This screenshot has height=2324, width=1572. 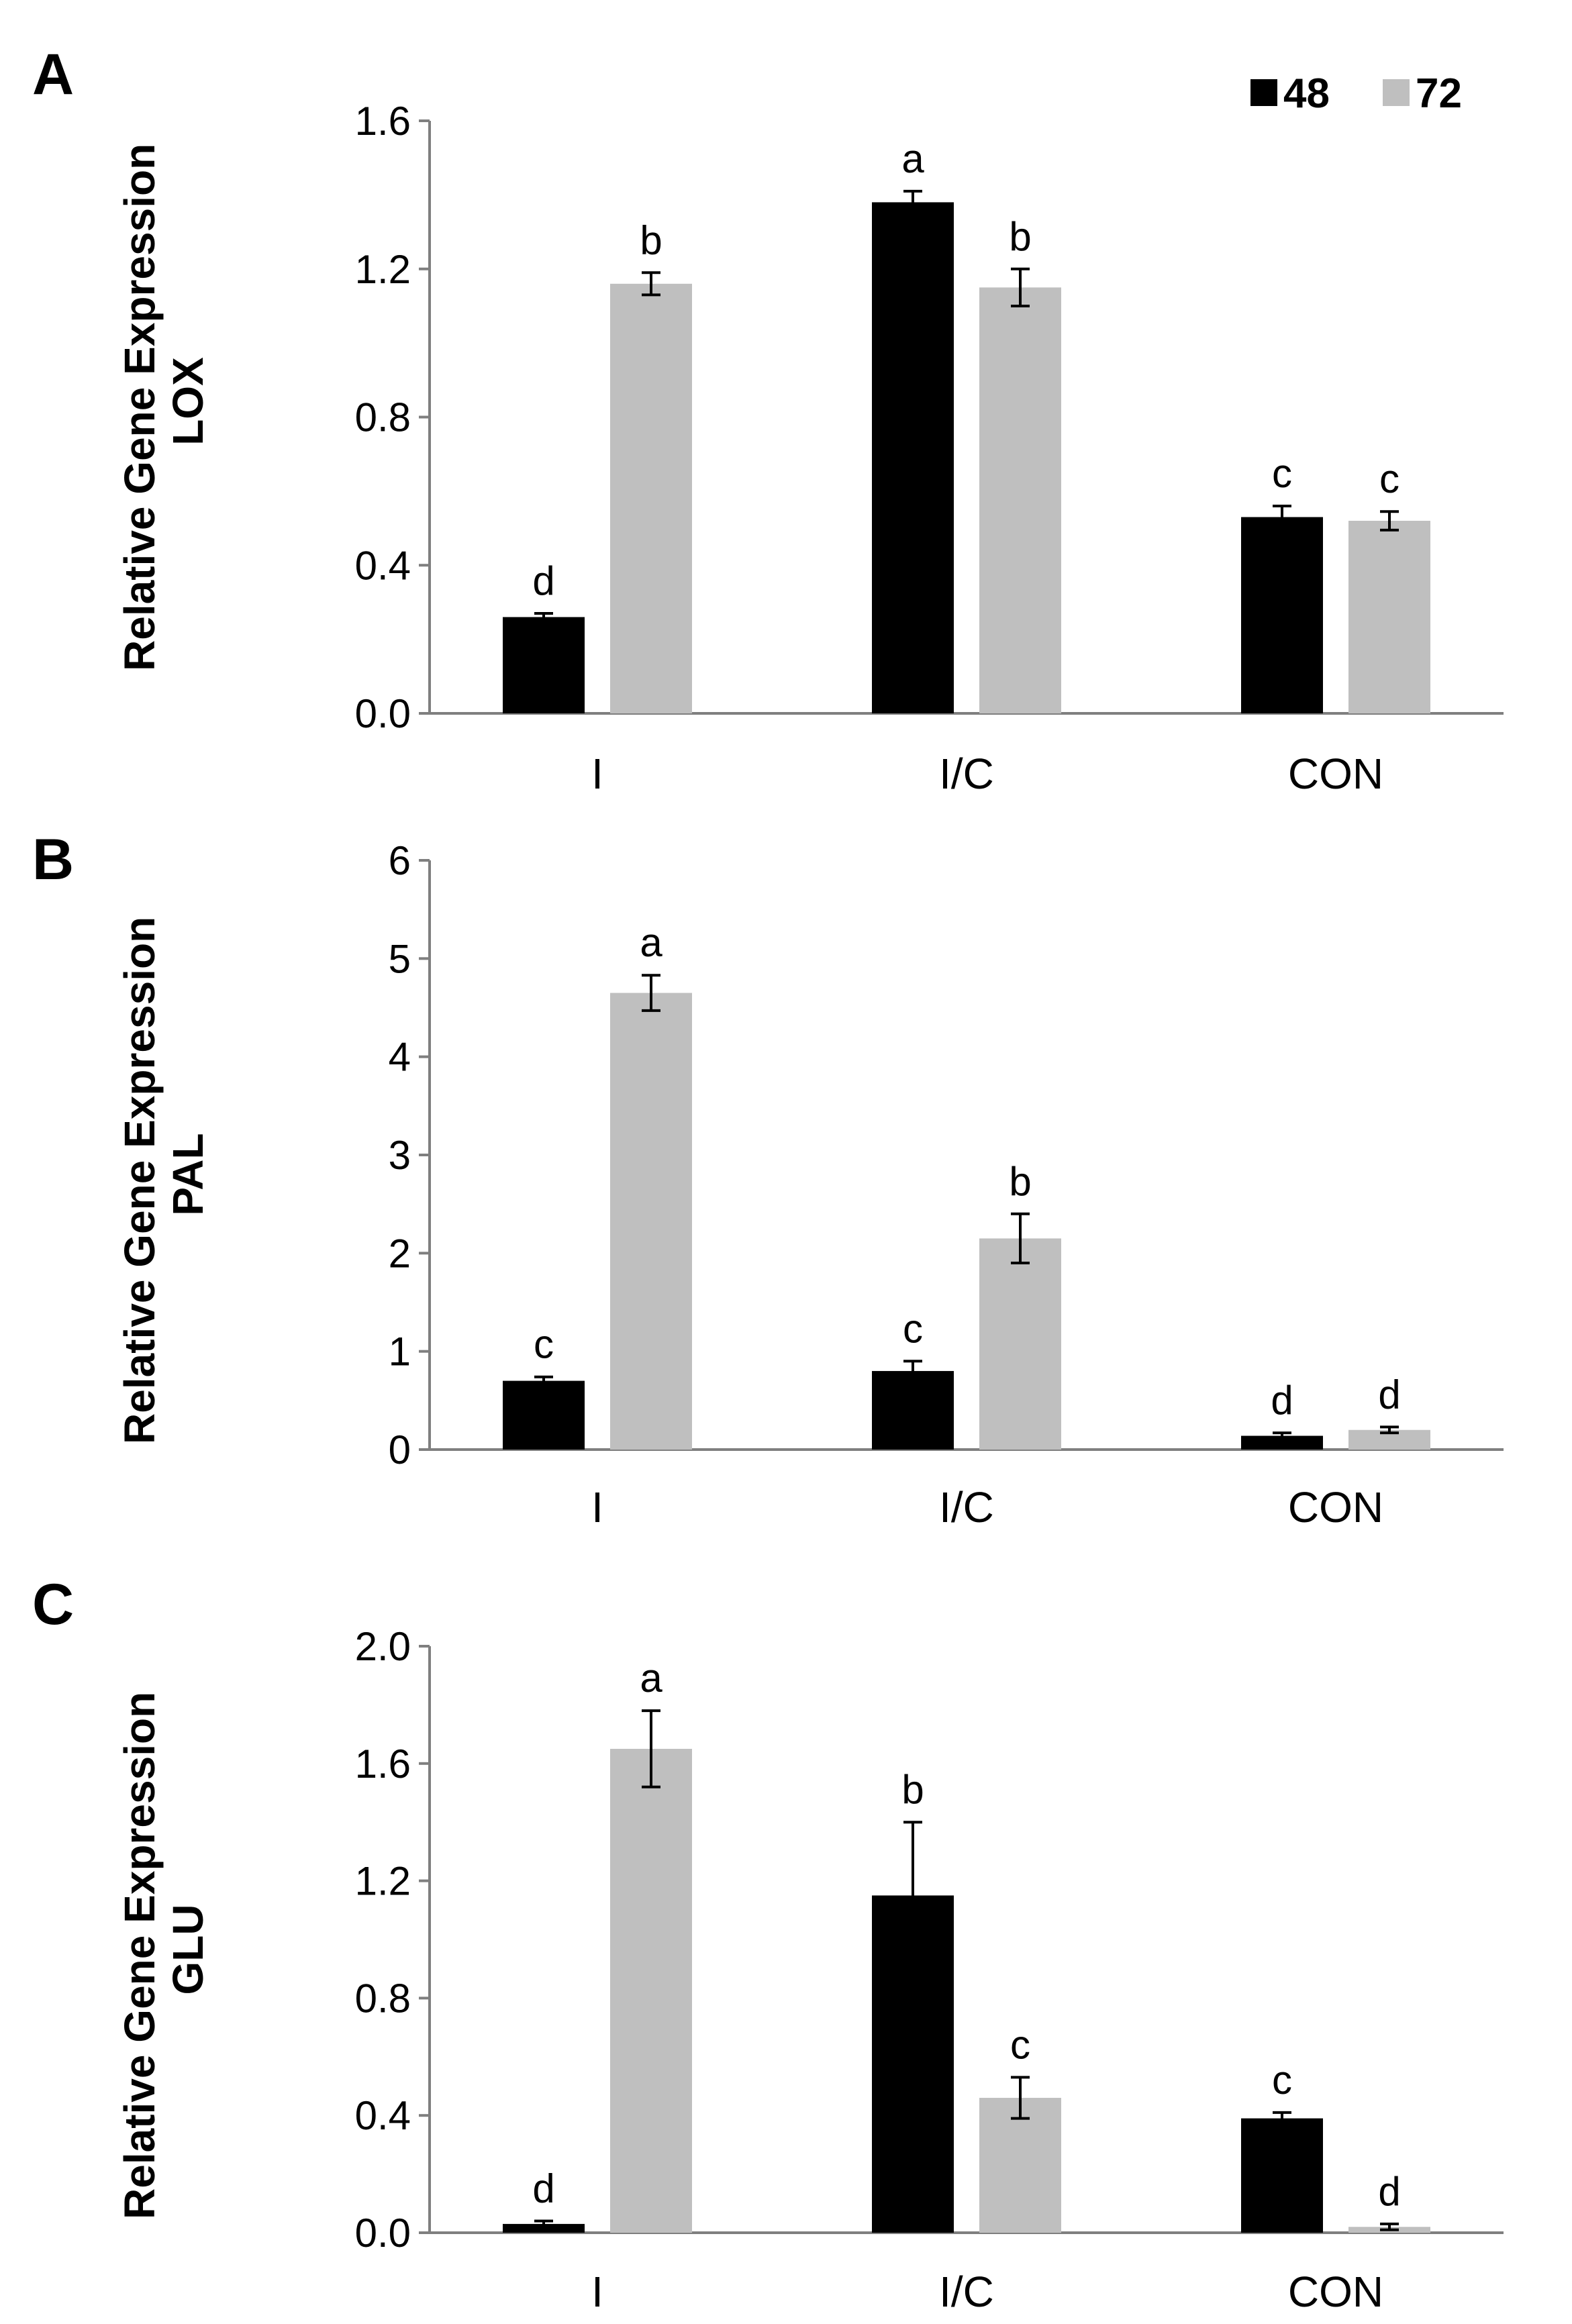 What do you see at coordinates (400, 861) in the screenshot?
I see `y-tick-label-b-6: 6` at bounding box center [400, 861].